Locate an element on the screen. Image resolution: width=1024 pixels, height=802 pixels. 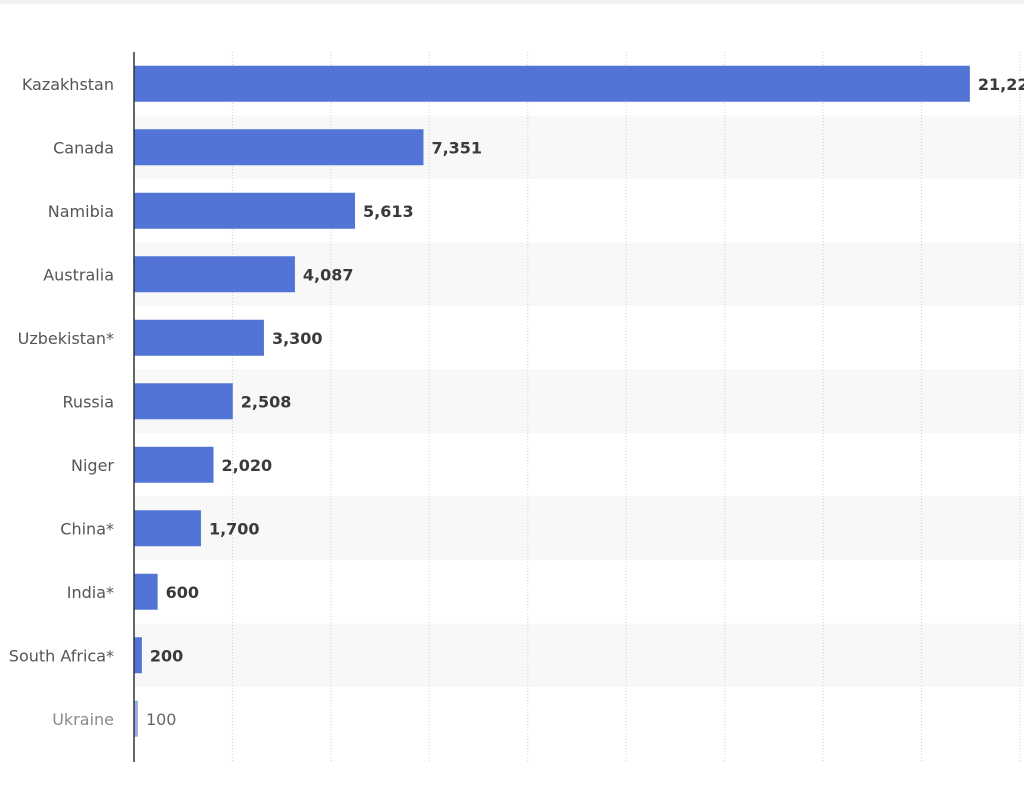
category-label: Namibia is located at coordinates (81, 211).